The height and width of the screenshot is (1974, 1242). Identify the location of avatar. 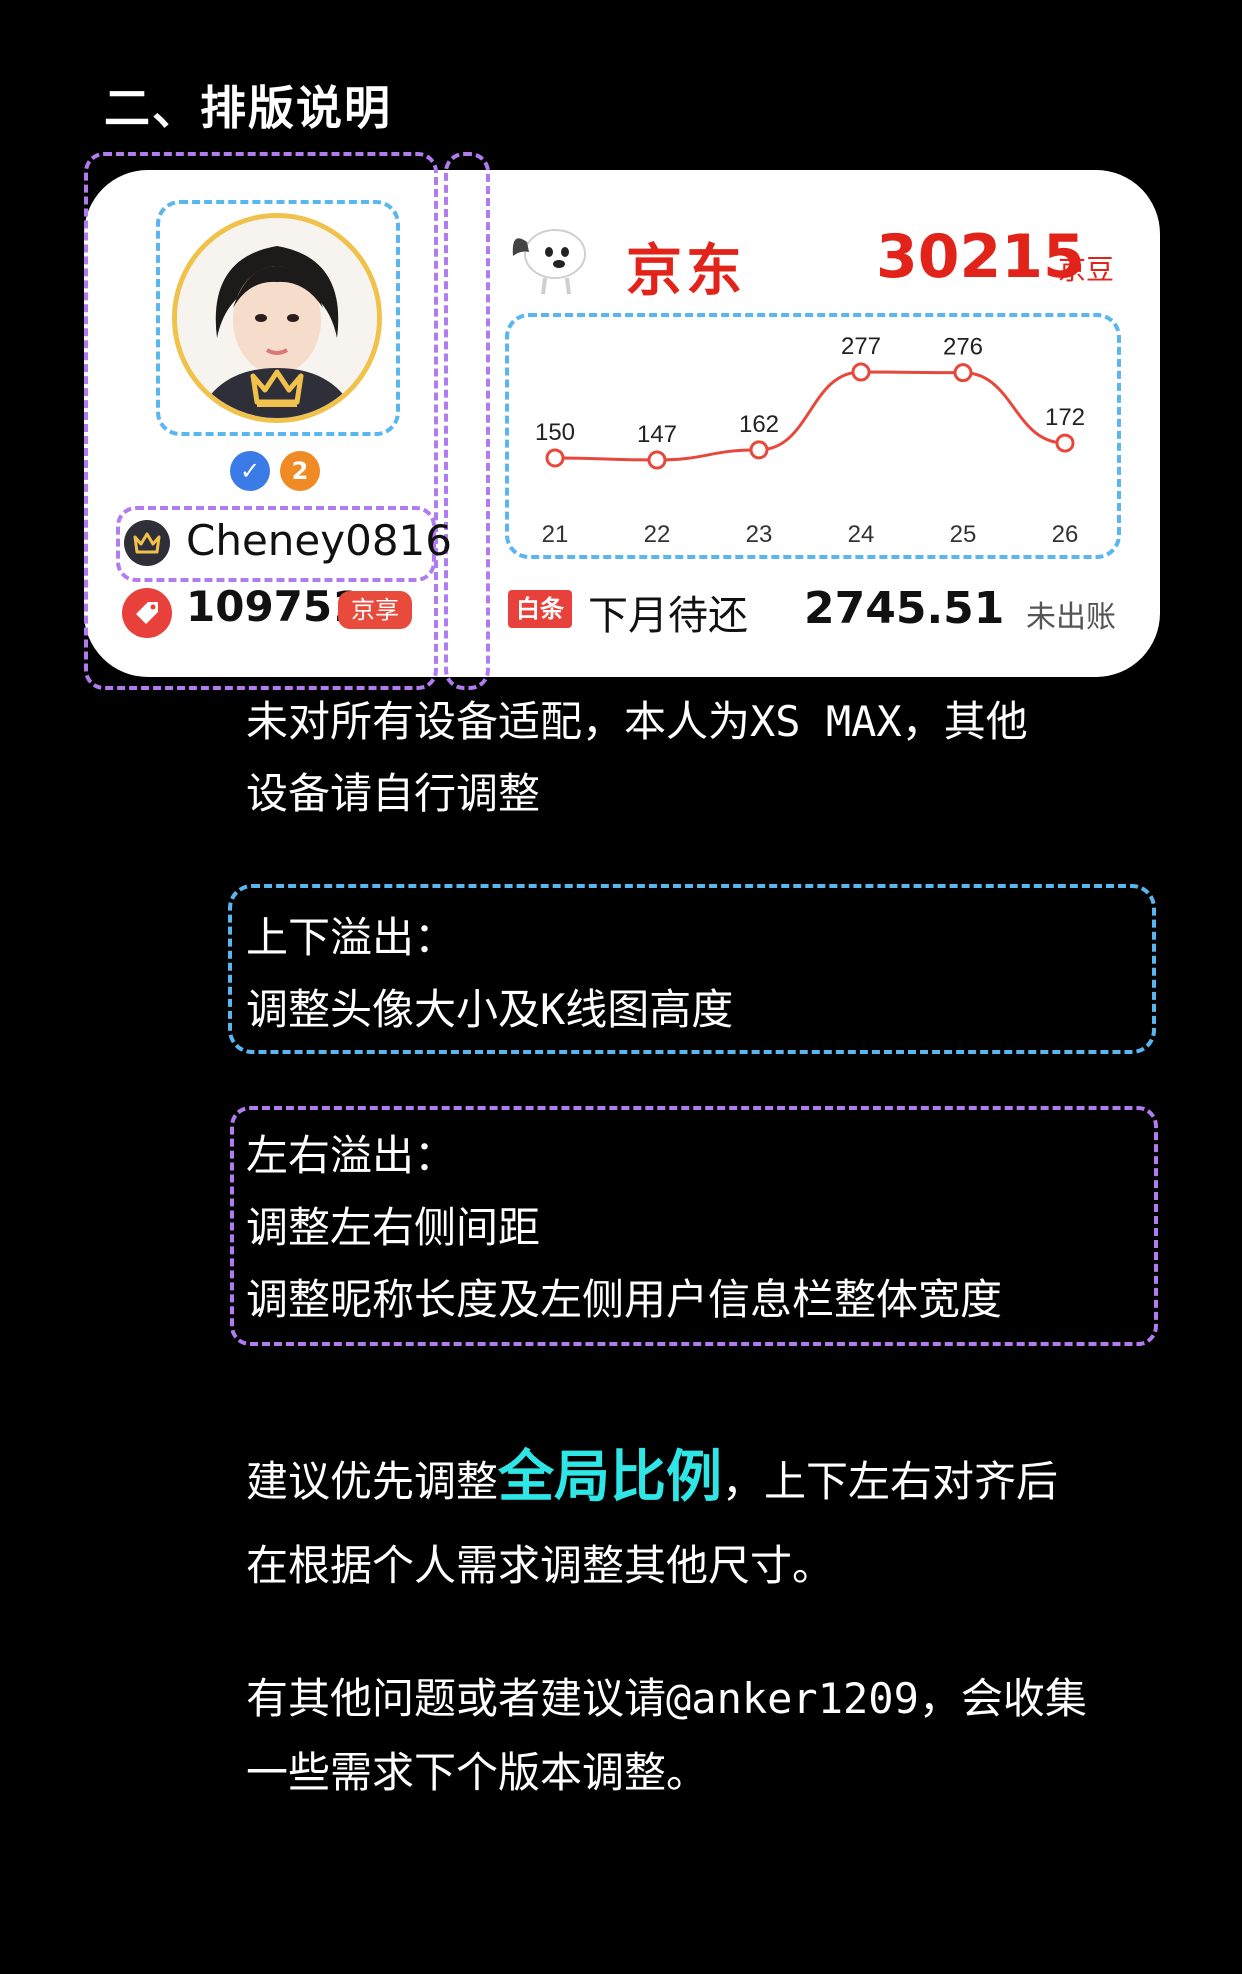
(277, 318).